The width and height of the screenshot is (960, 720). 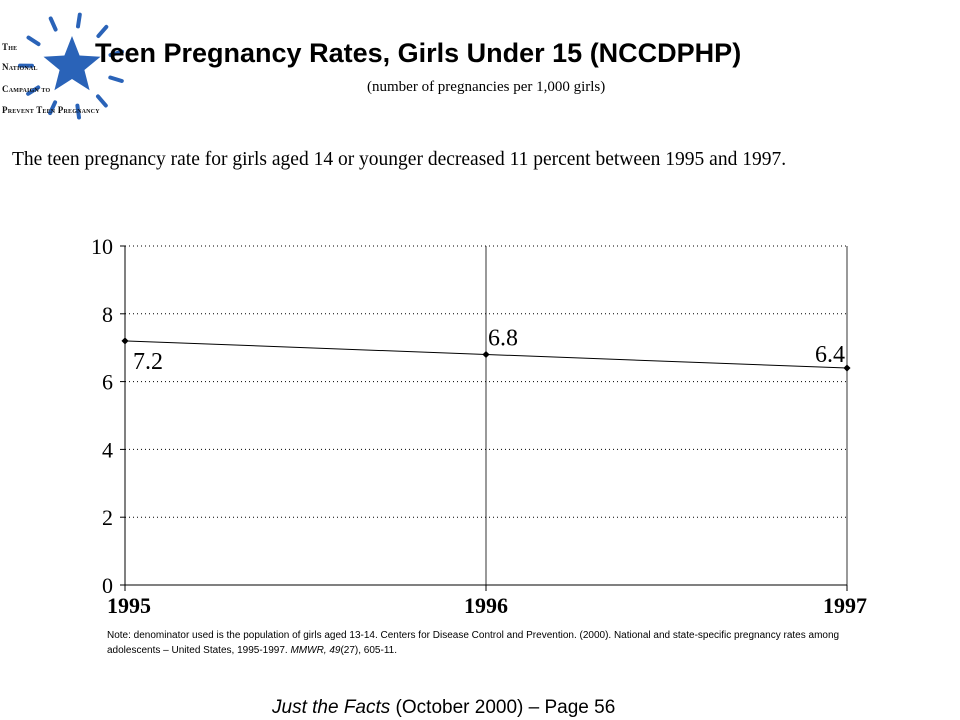 I want to click on data-label: 6.8, so click(x=503, y=338).